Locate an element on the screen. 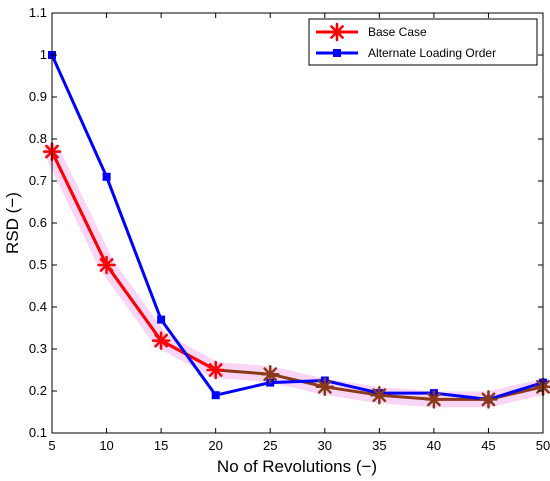 The width and height of the screenshot is (550, 481). x-axis-label: No of Revolutions (−) is located at coordinates (297, 466).